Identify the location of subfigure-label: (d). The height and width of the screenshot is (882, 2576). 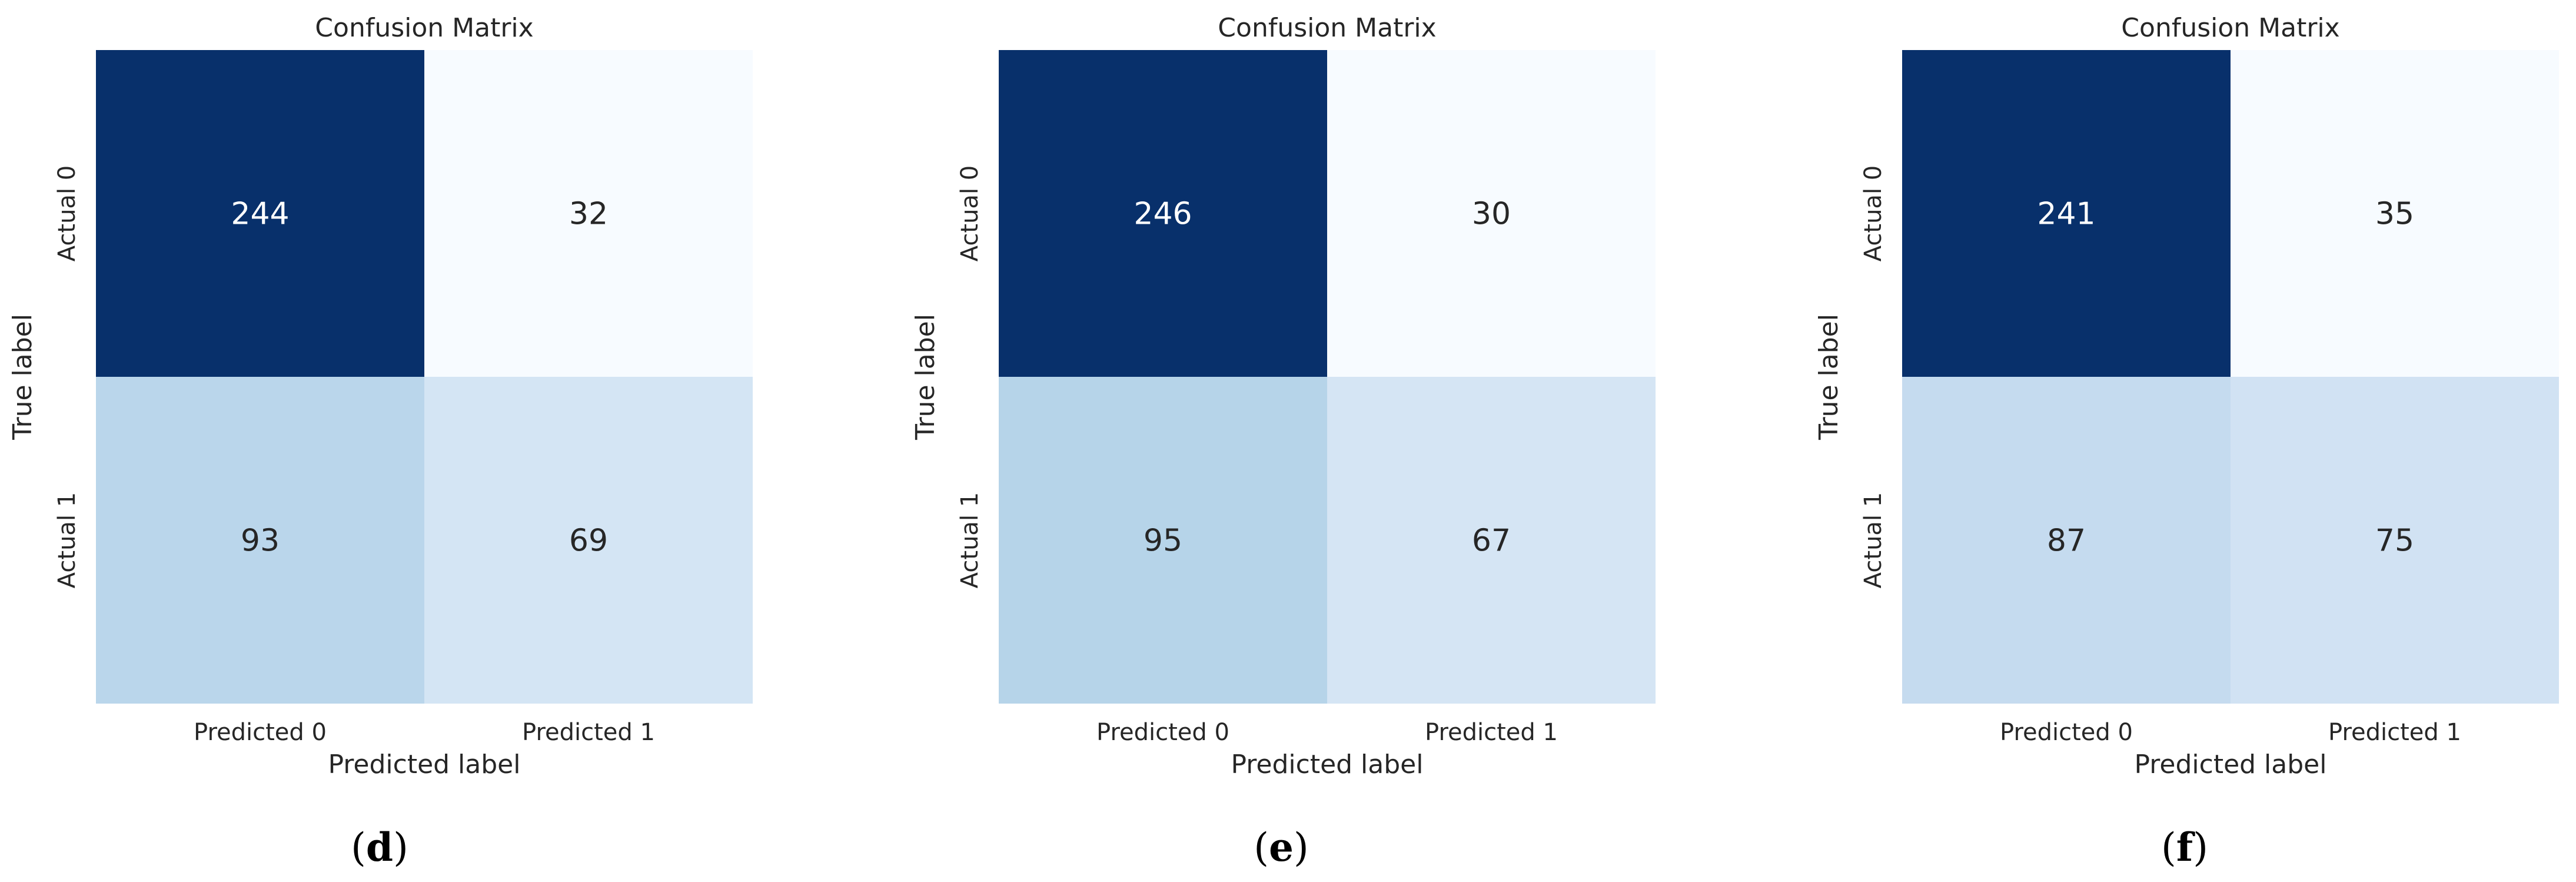
(379, 847).